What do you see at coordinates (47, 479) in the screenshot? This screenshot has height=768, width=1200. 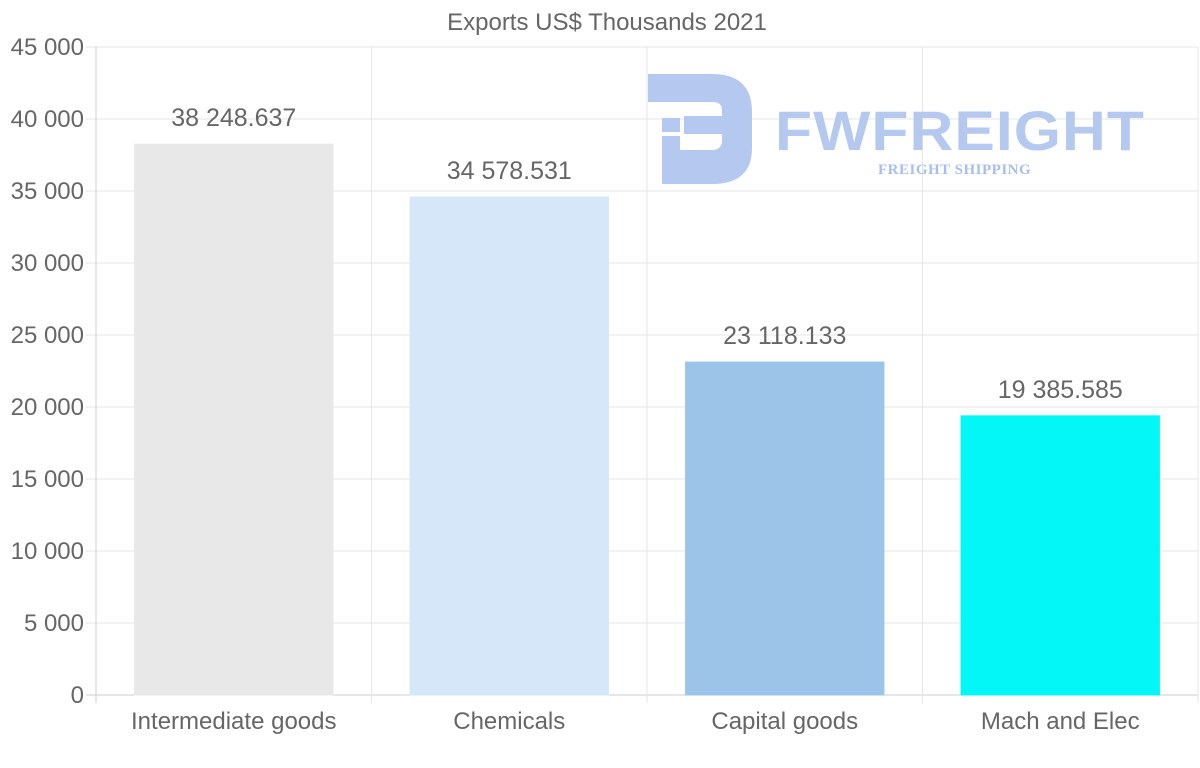 I see `y-tick-label: 15 000` at bounding box center [47, 479].